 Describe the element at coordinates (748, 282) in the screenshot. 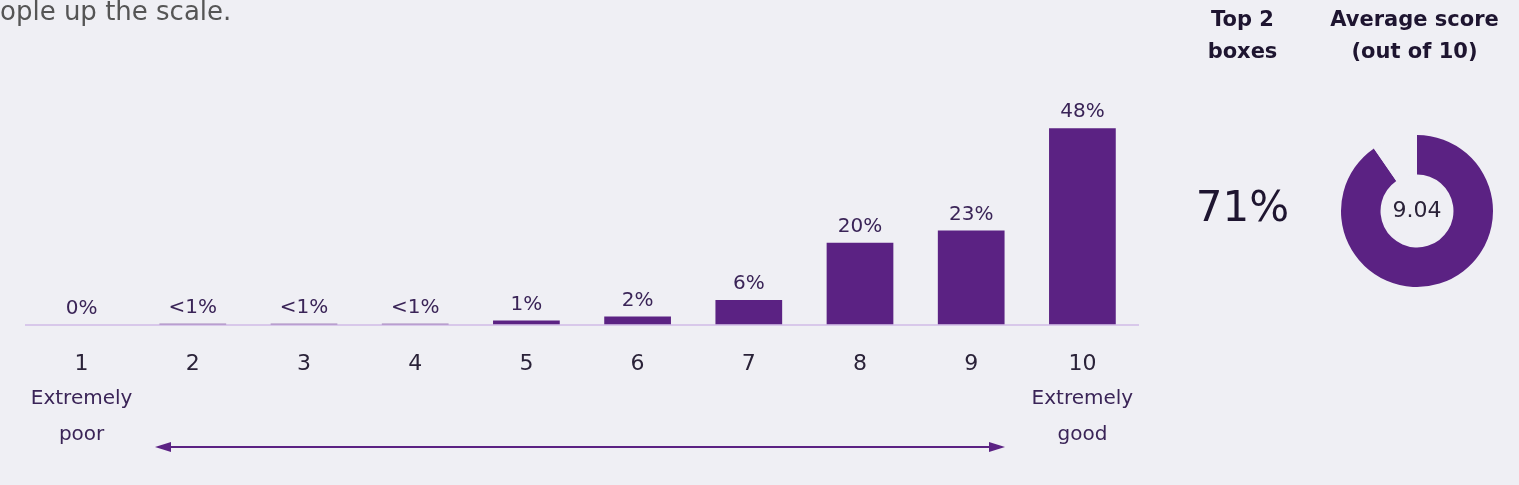

I see `data-label: 6%` at that location.